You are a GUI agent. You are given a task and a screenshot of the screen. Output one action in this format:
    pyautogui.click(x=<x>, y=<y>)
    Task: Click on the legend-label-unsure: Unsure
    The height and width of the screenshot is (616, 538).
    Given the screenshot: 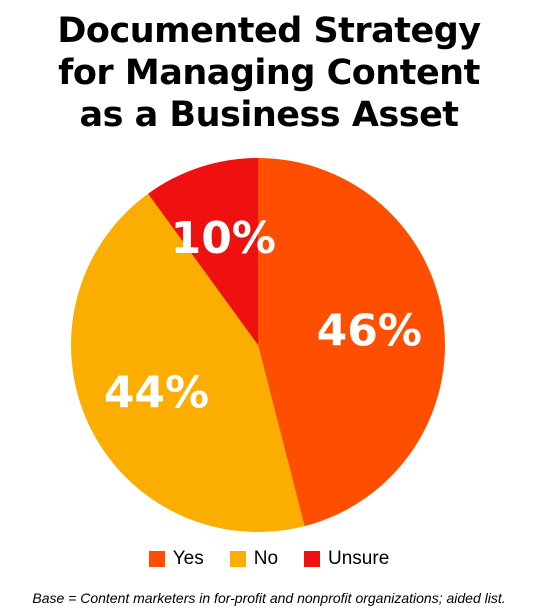 What is the action you would take?
    pyautogui.click(x=359, y=558)
    